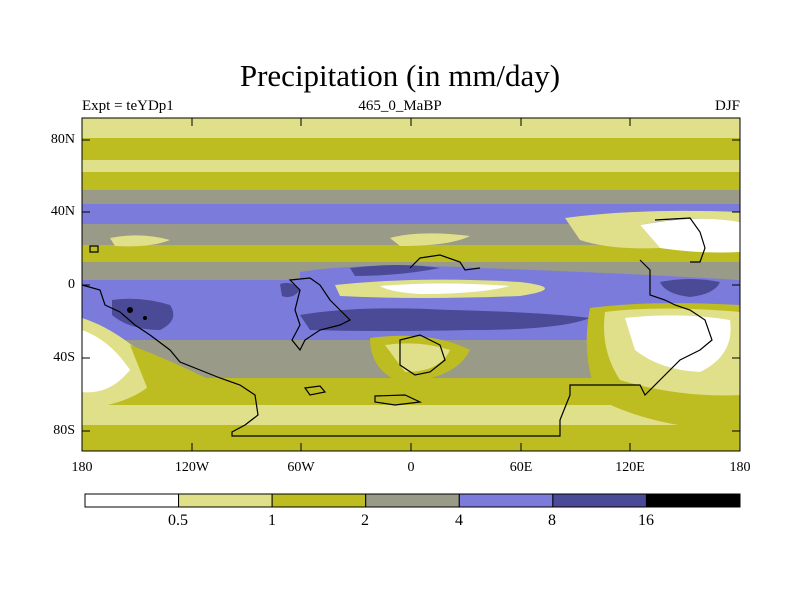 This screenshot has height=600, width=800. I want to click on region-dark-west, so click(143, 314).